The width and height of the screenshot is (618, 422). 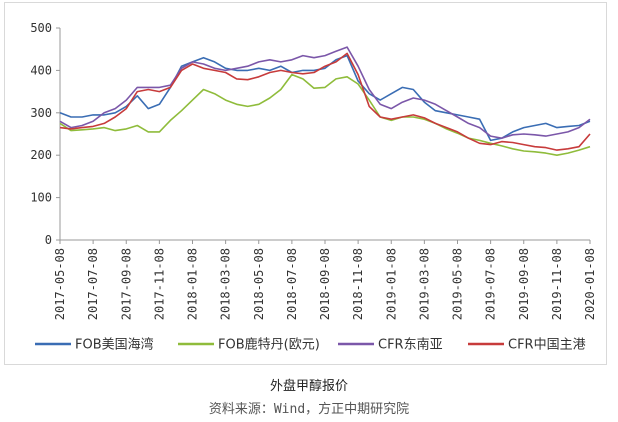 I want to click on x-tick-label: 2019-01-08, so click(x=391, y=284).